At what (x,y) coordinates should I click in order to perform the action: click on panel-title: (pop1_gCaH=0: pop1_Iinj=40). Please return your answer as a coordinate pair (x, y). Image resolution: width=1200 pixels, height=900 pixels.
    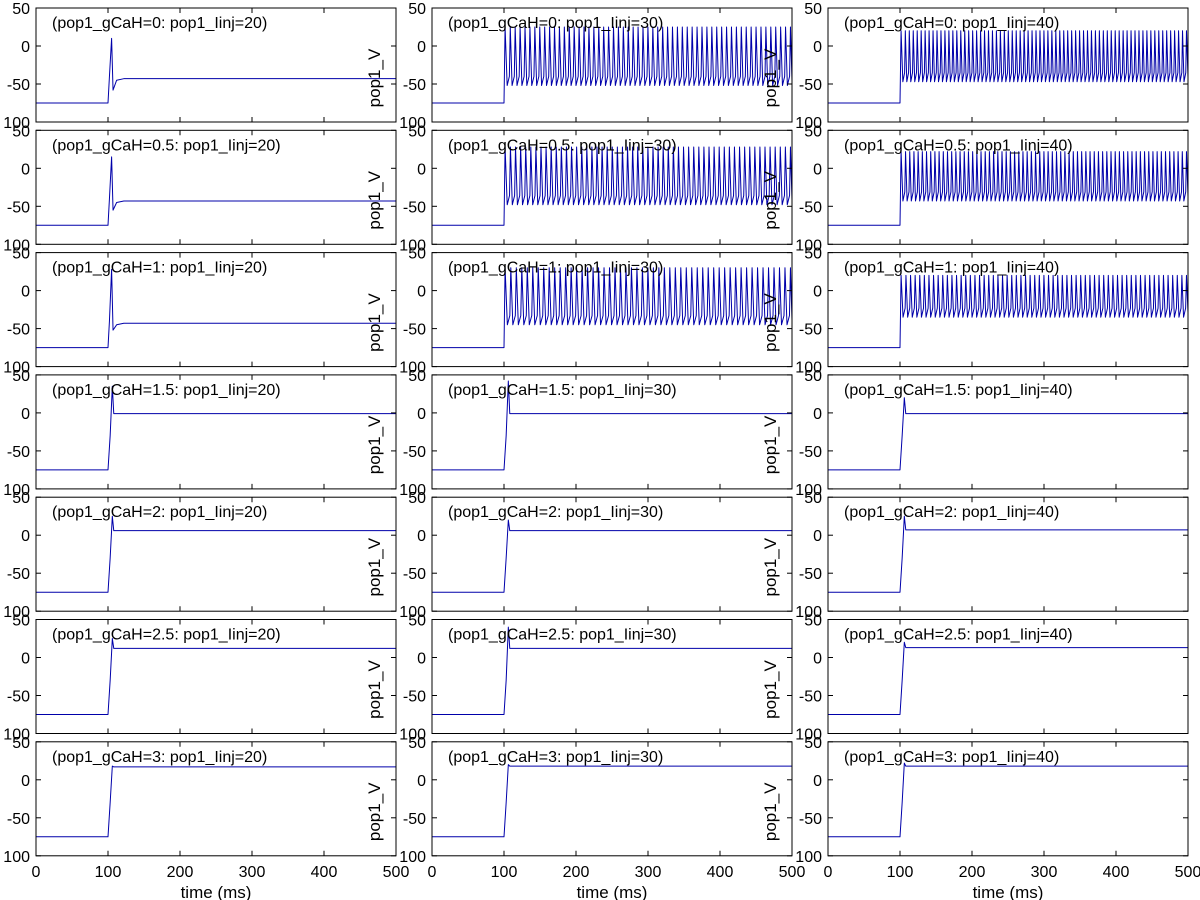
    Looking at the image, I should click on (951, 23).